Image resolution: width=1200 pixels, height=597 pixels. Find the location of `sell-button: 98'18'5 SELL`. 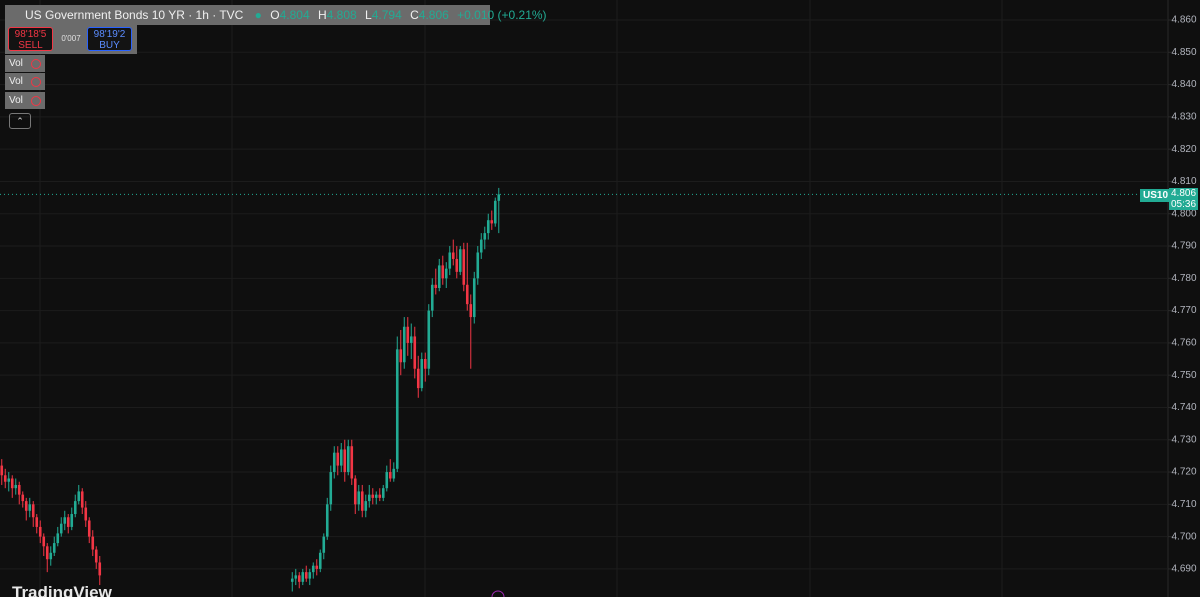

sell-button: 98'18'5 SELL is located at coordinates (30, 39).